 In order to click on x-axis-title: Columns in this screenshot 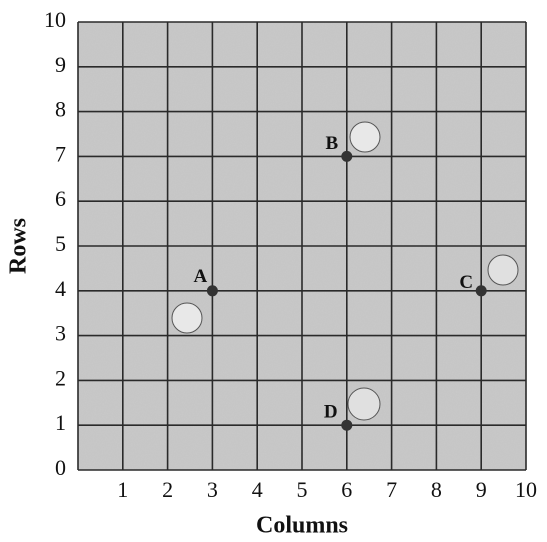, I will do `click(302, 526)`.